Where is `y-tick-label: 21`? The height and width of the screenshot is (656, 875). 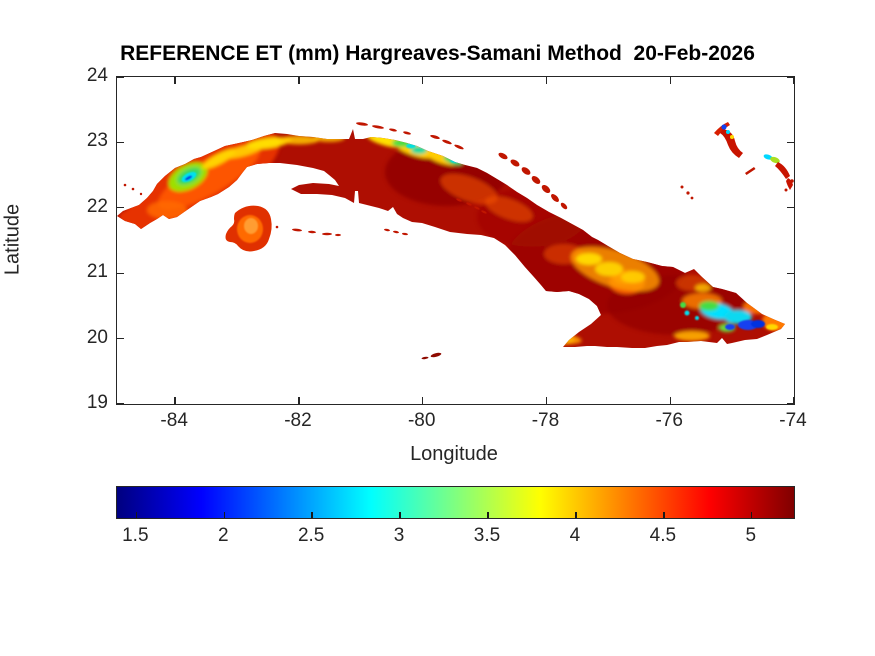
y-tick-label: 21 is located at coordinates (97, 272).